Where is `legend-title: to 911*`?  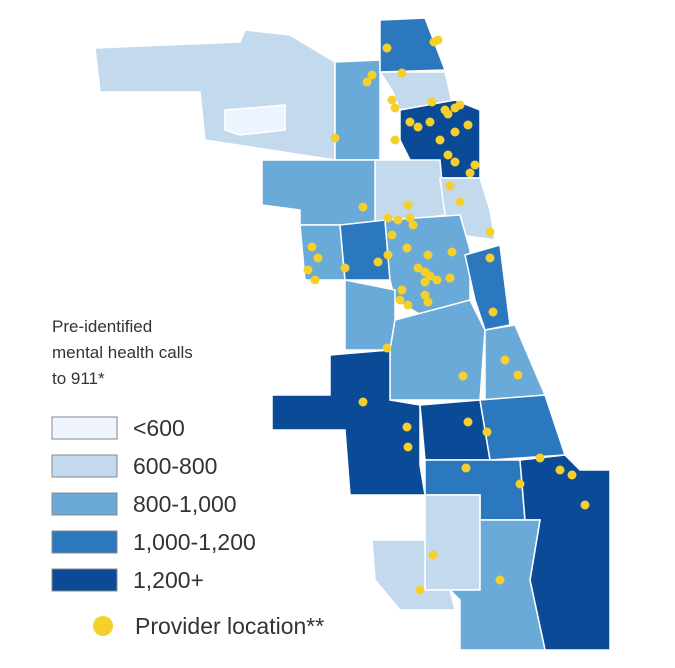
legend-title: to 911* is located at coordinates (78, 378).